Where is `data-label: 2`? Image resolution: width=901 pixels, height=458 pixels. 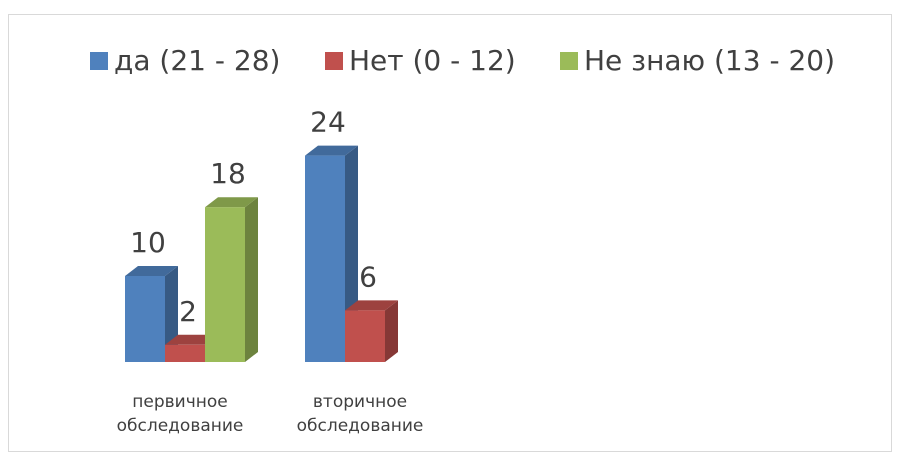
data-label: 2 is located at coordinates (188, 311).